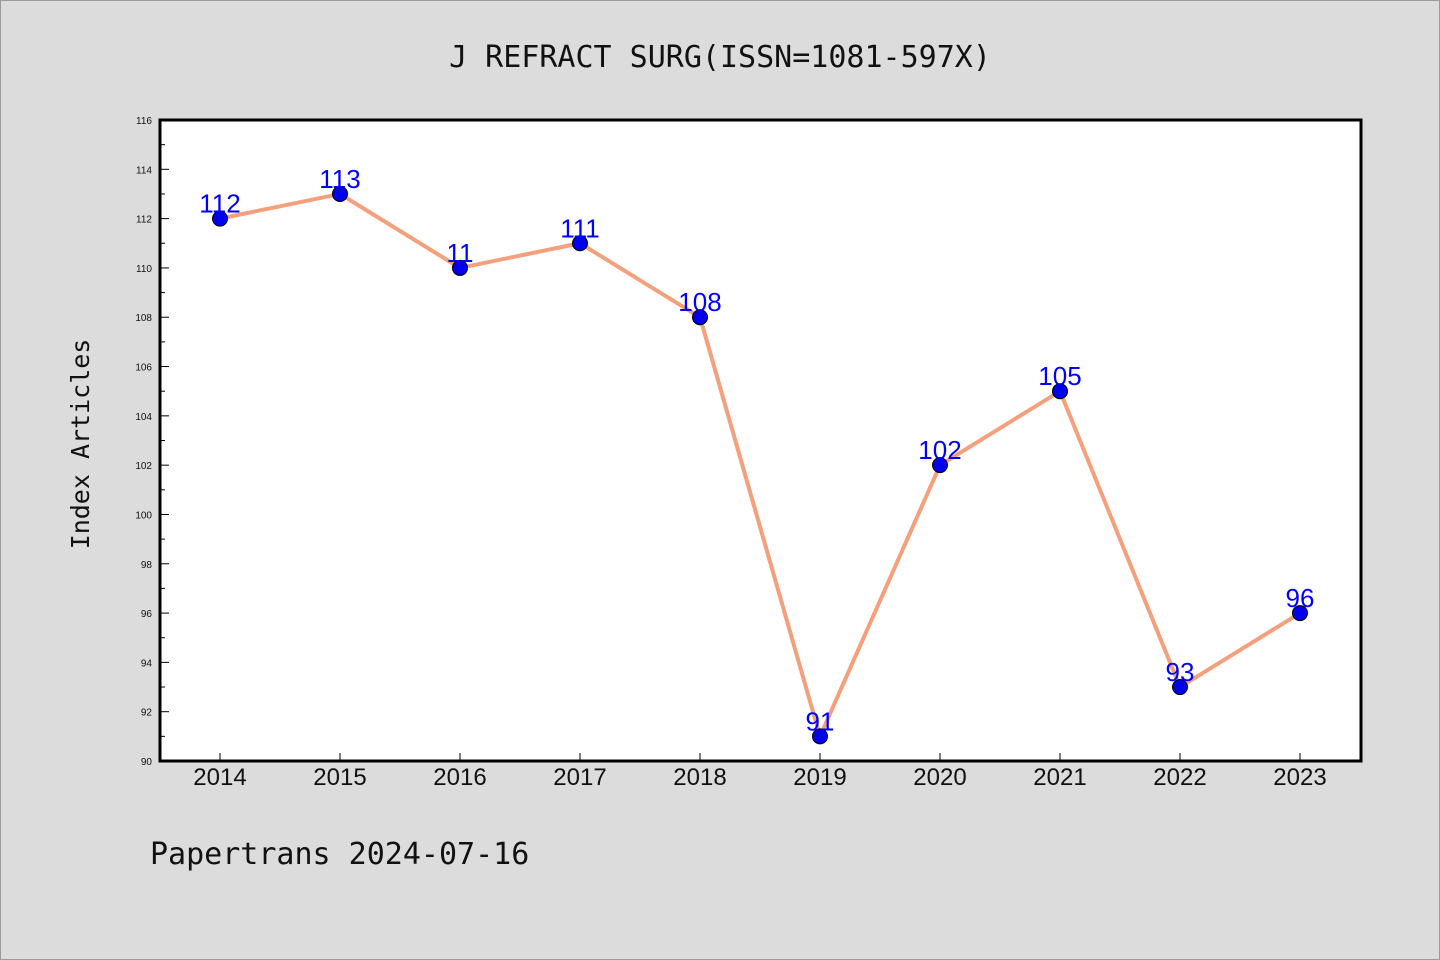  What do you see at coordinates (147, 614) in the screenshot?
I see `y-tick-label: 96` at bounding box center [147, 614].